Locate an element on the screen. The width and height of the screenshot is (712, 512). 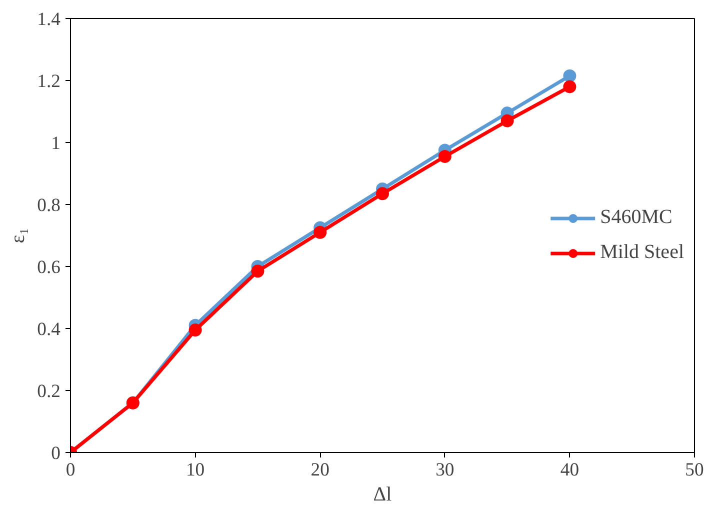
x-tick-label: 50 is located at coordinates (694, 470).